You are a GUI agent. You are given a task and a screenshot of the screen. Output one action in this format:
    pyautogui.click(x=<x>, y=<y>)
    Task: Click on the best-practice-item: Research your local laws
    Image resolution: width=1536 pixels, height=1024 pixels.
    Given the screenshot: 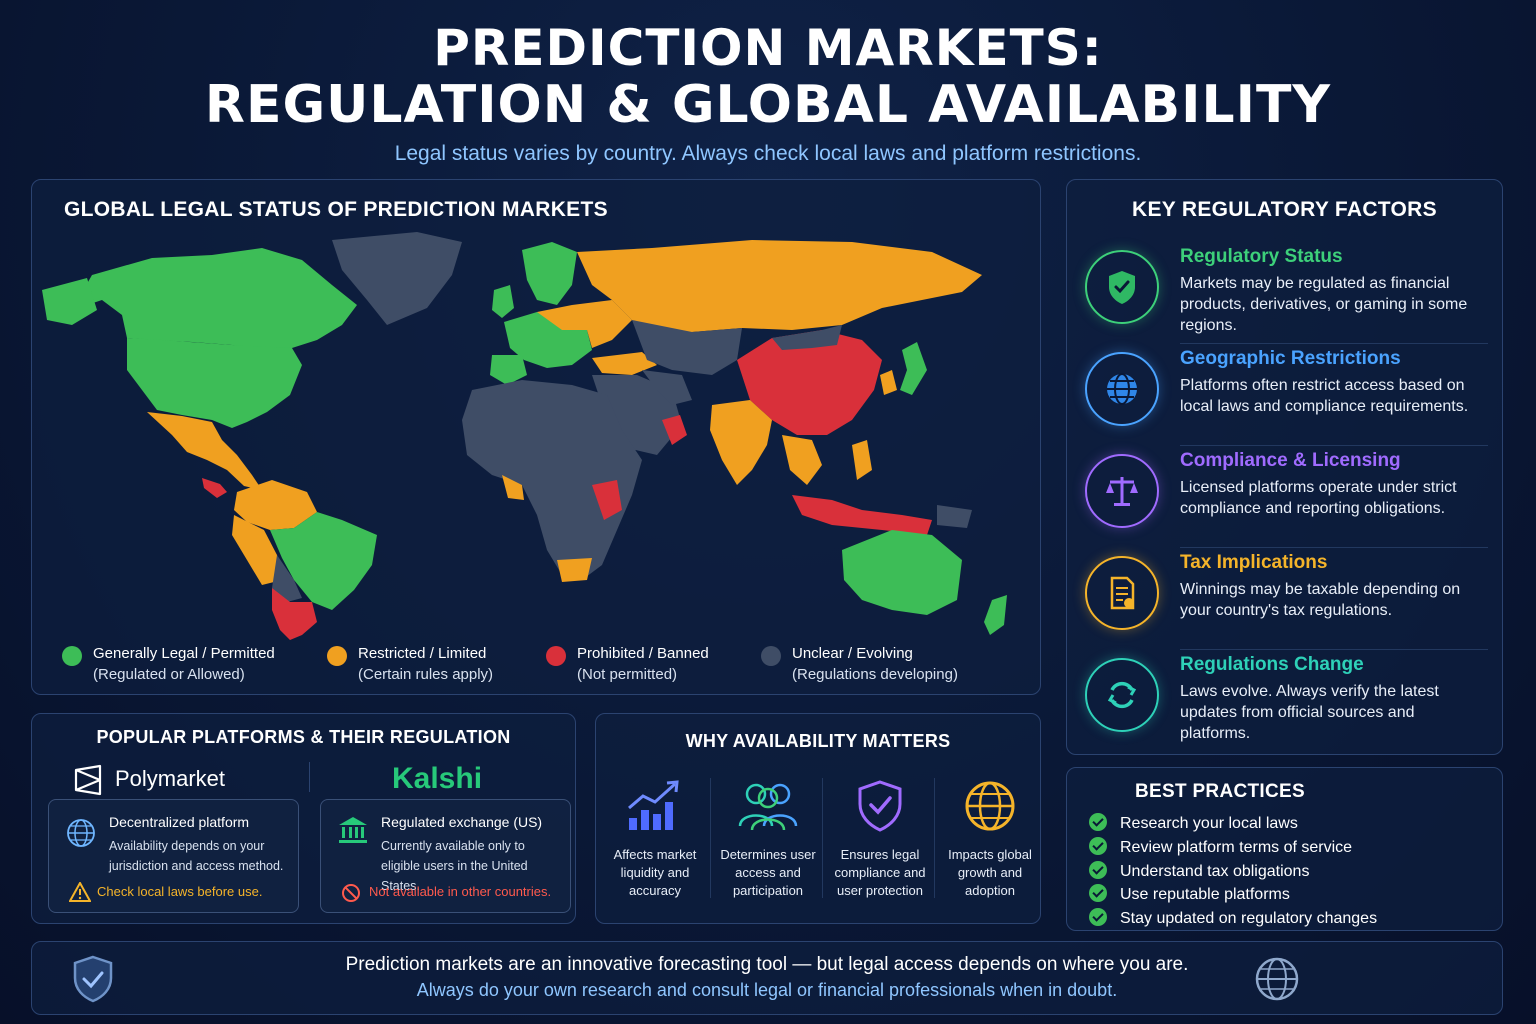 What is the action you would take?
    pyautogui.click(x=1193, y=823)
    